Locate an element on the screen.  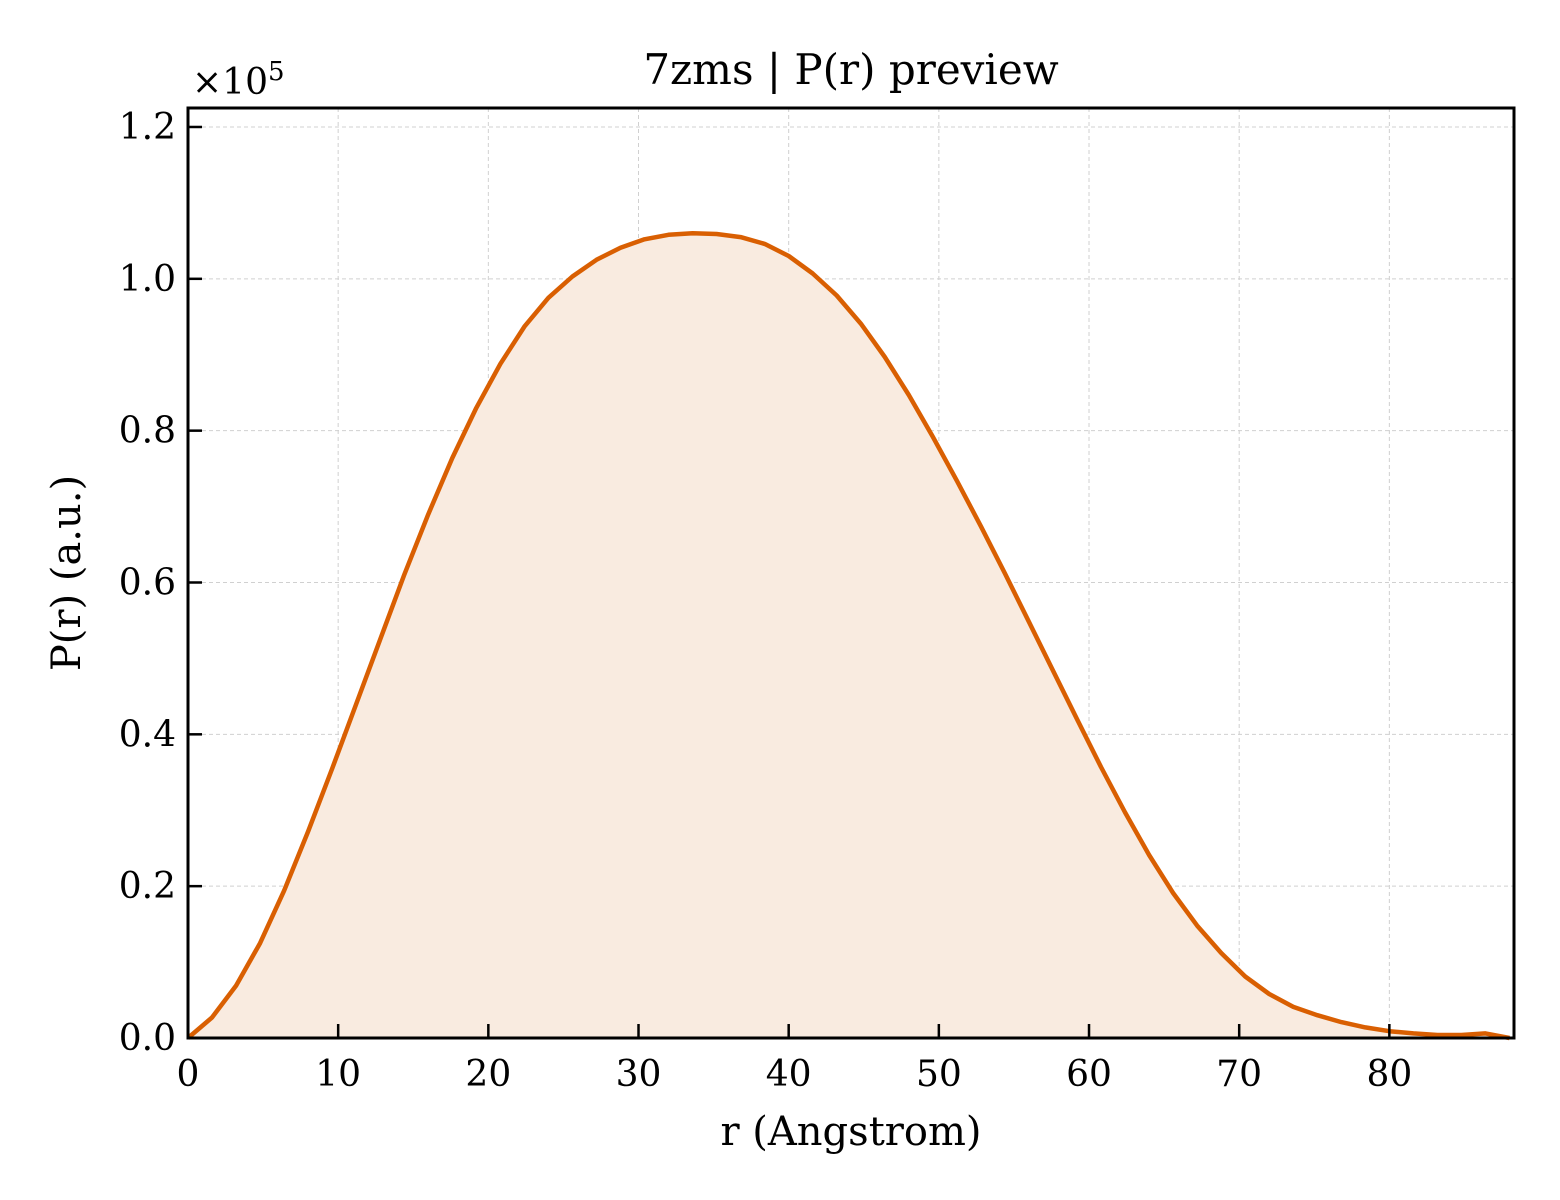
x-tick-label: 50 is located at coordinates (939, 1074).